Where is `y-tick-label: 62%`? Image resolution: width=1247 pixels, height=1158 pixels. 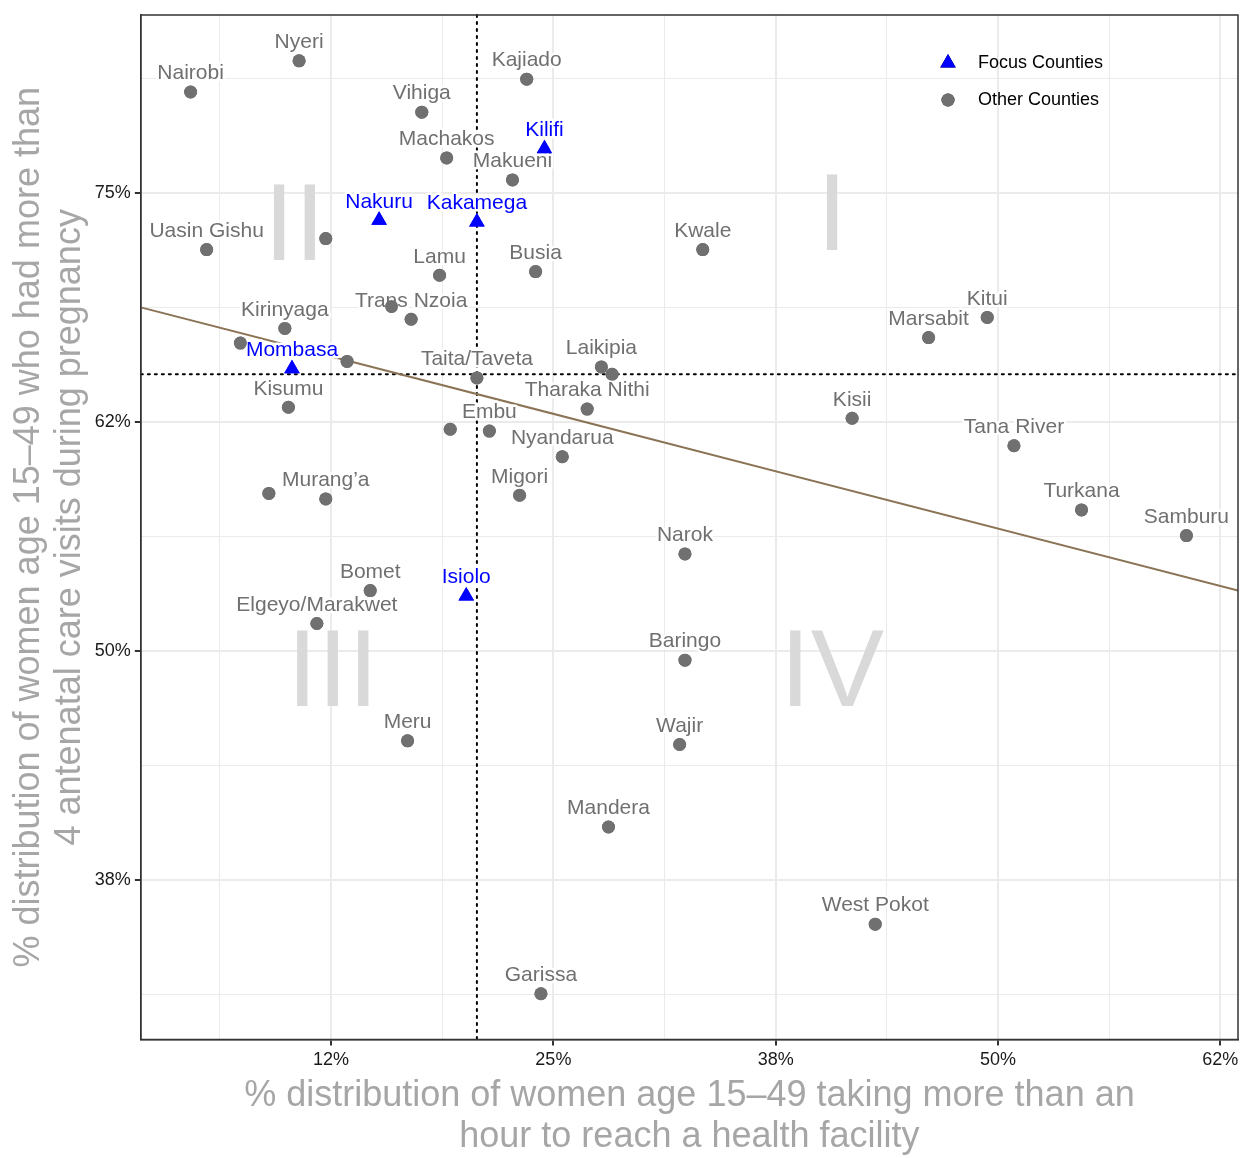 y-tick-label: 62% is located at coordinates (112, 420).